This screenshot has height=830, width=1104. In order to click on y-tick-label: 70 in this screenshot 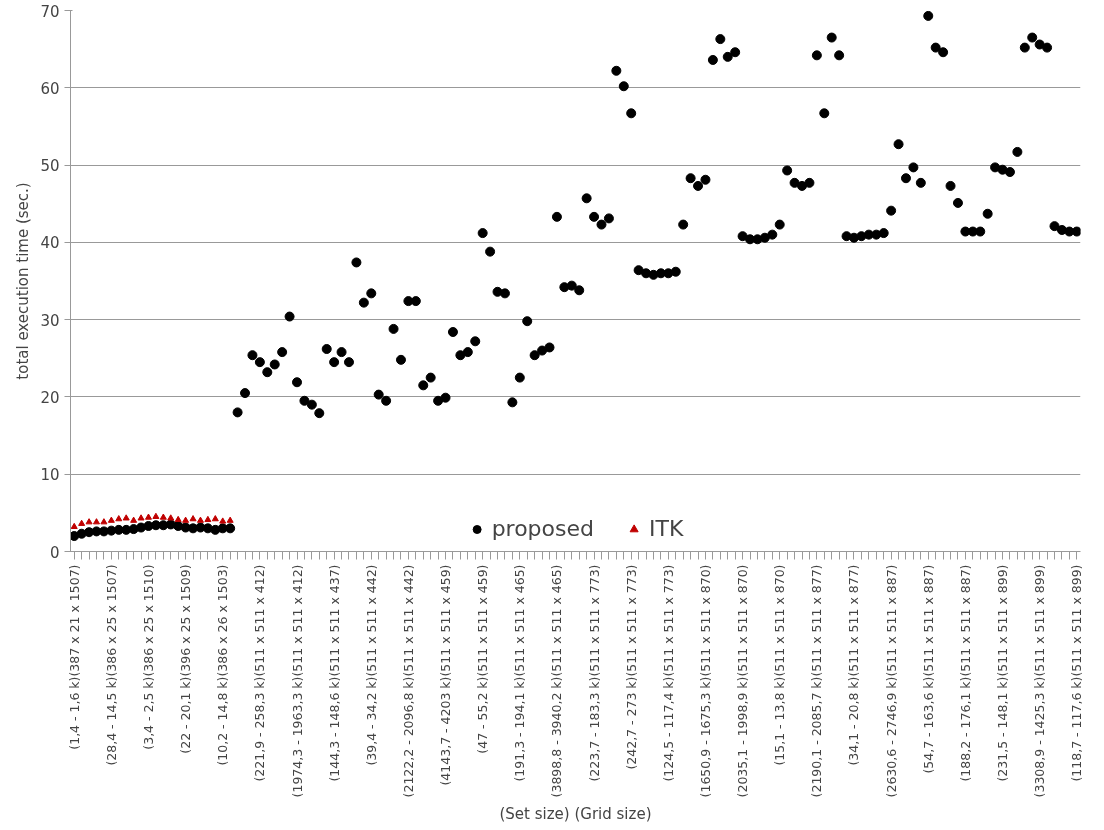, I will do `click(50, 11)`.